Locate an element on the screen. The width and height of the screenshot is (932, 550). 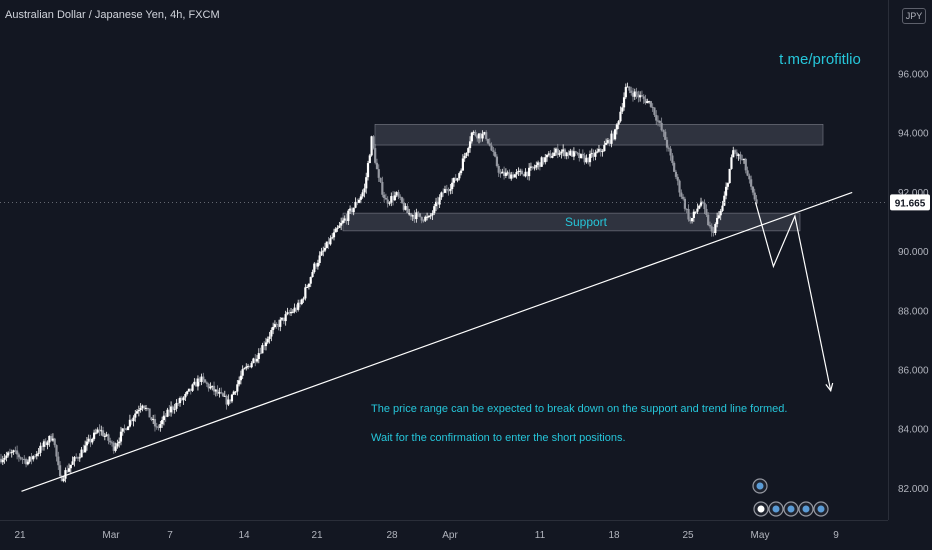
x-tick-label: 9 is located at coordinates (836, 535).